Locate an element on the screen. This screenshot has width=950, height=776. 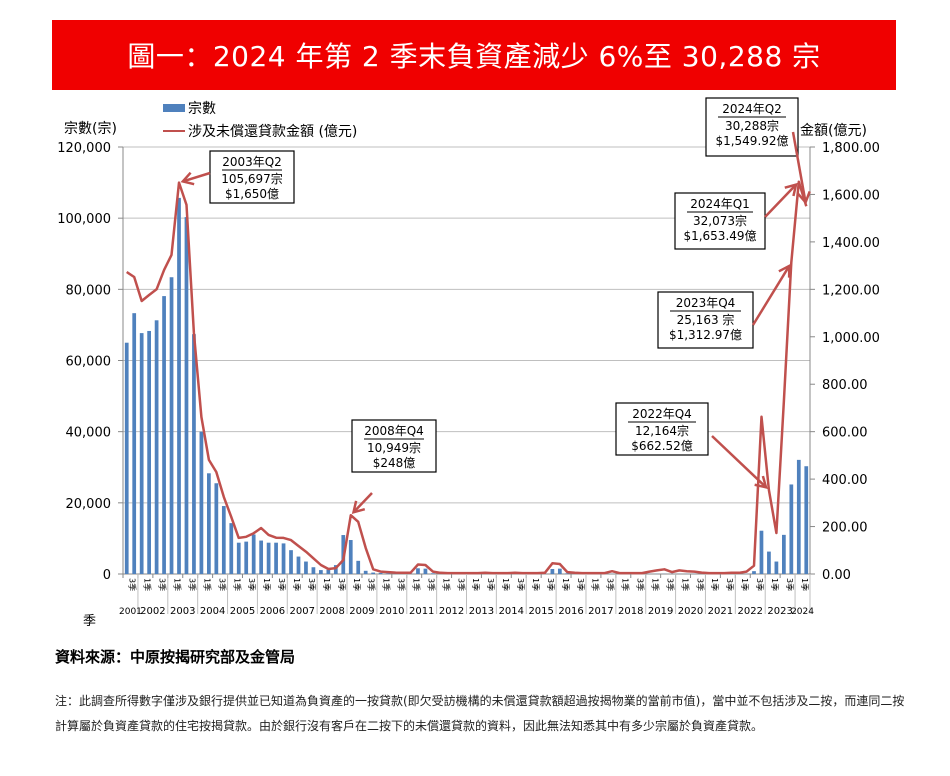
right-tick-label: 600.00 is located at coordinates (845, 433).